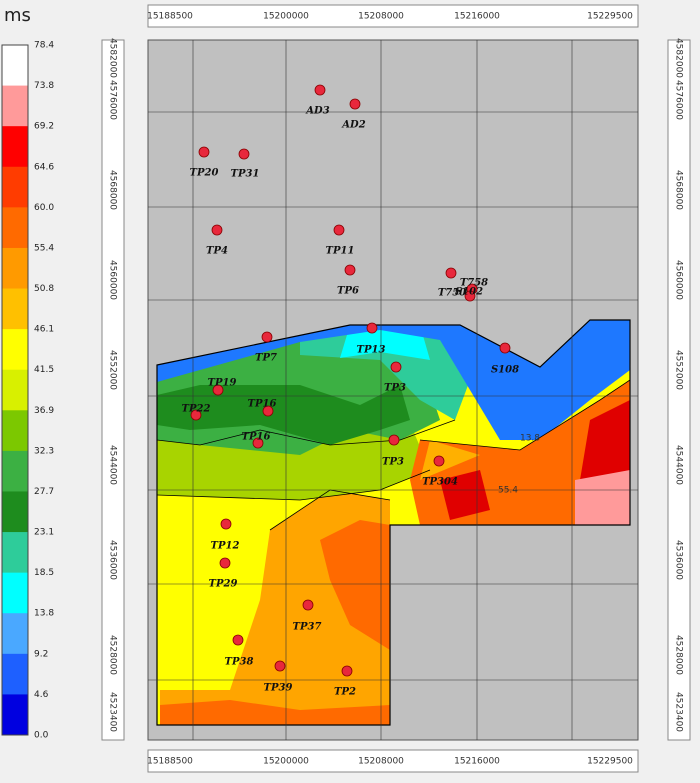 The height and width of the screenshot is (783, 700). What do you see at coordinates (474, 283) in the screenshot?
I see `well-label: T758` at bounding box center [474, 283].